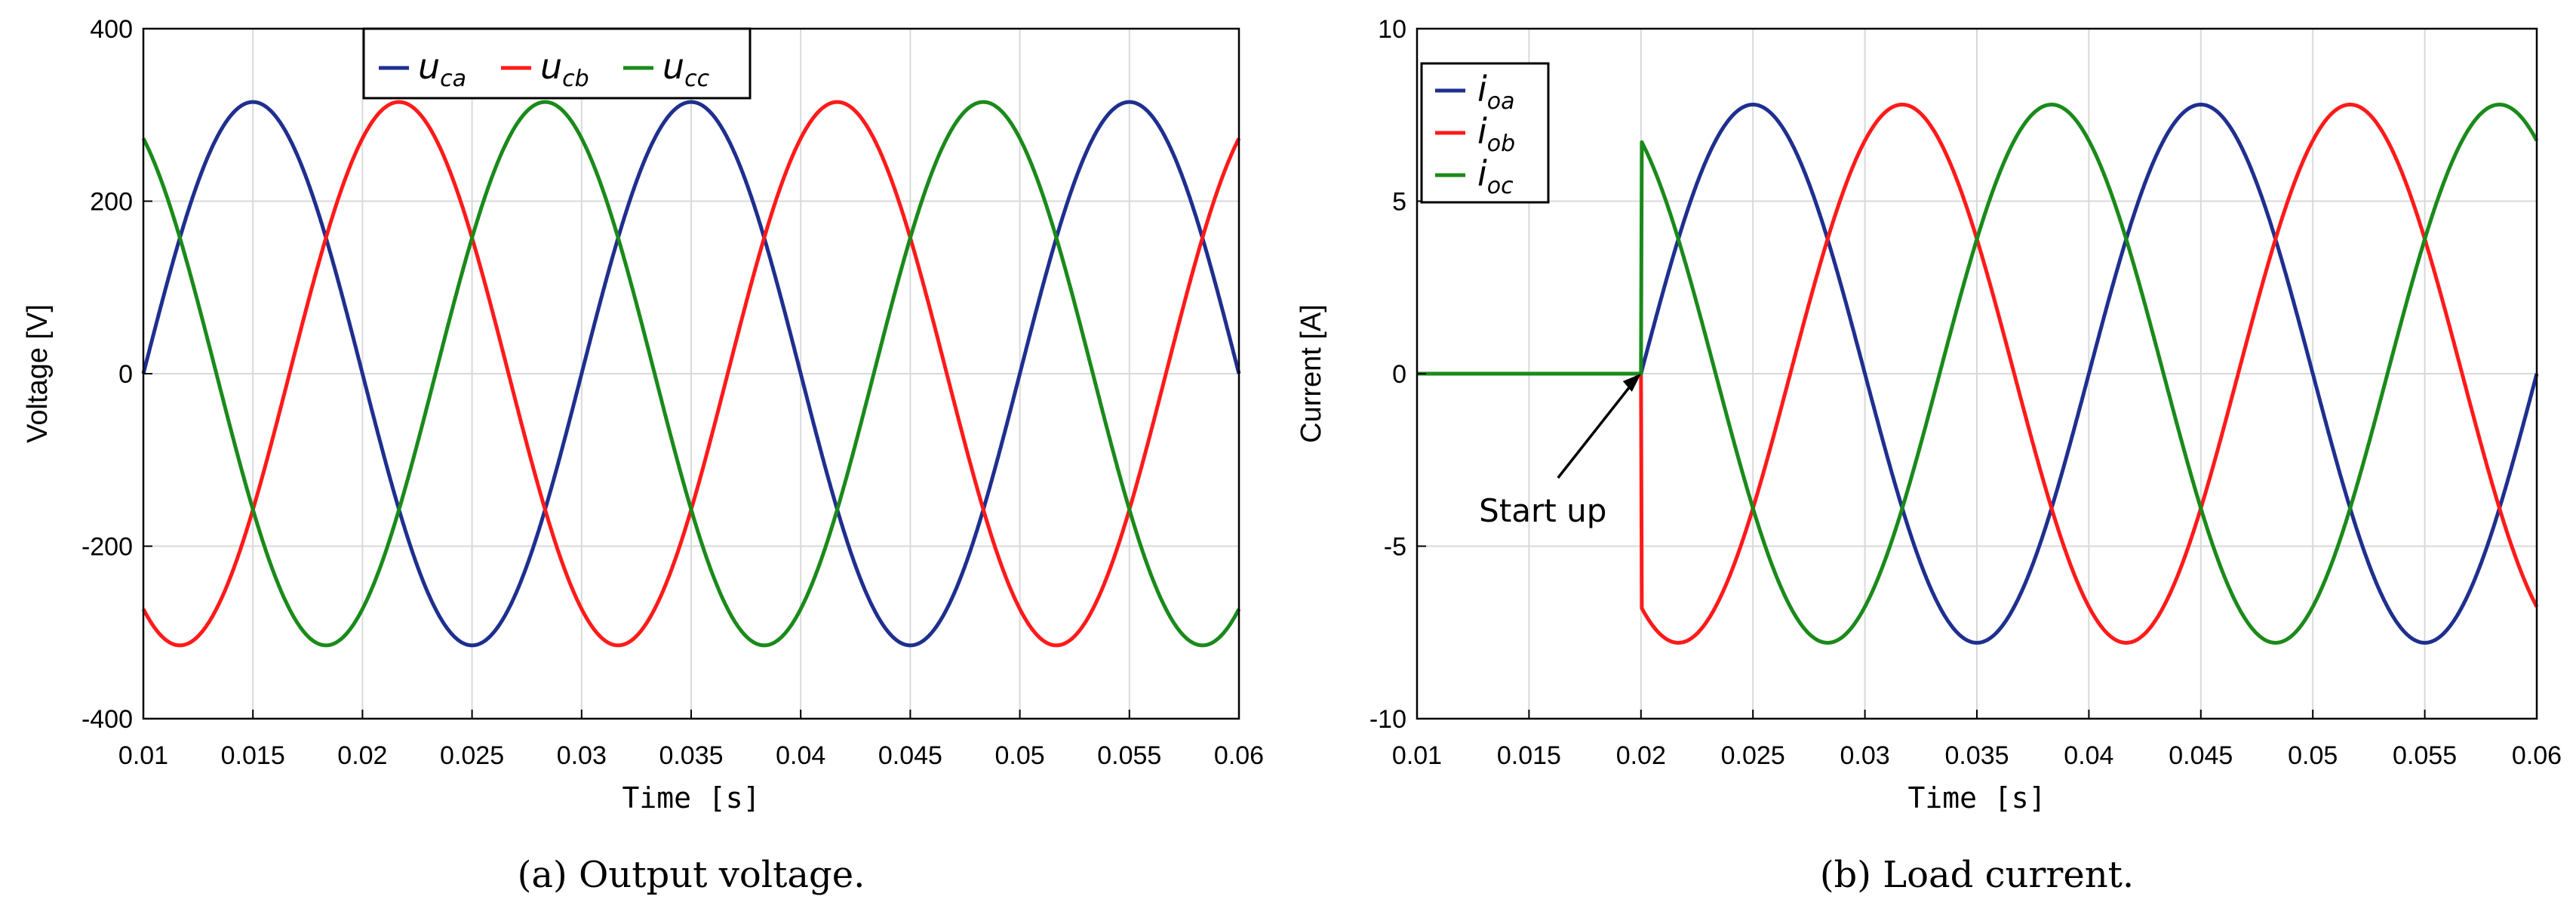 The height and width of the screenshot is (921, 2576). What do you see at coordinates (1977, 875) in the screenshot?
I see `figure-caption: (b) Load current.` at bounding box center [1977, 875].